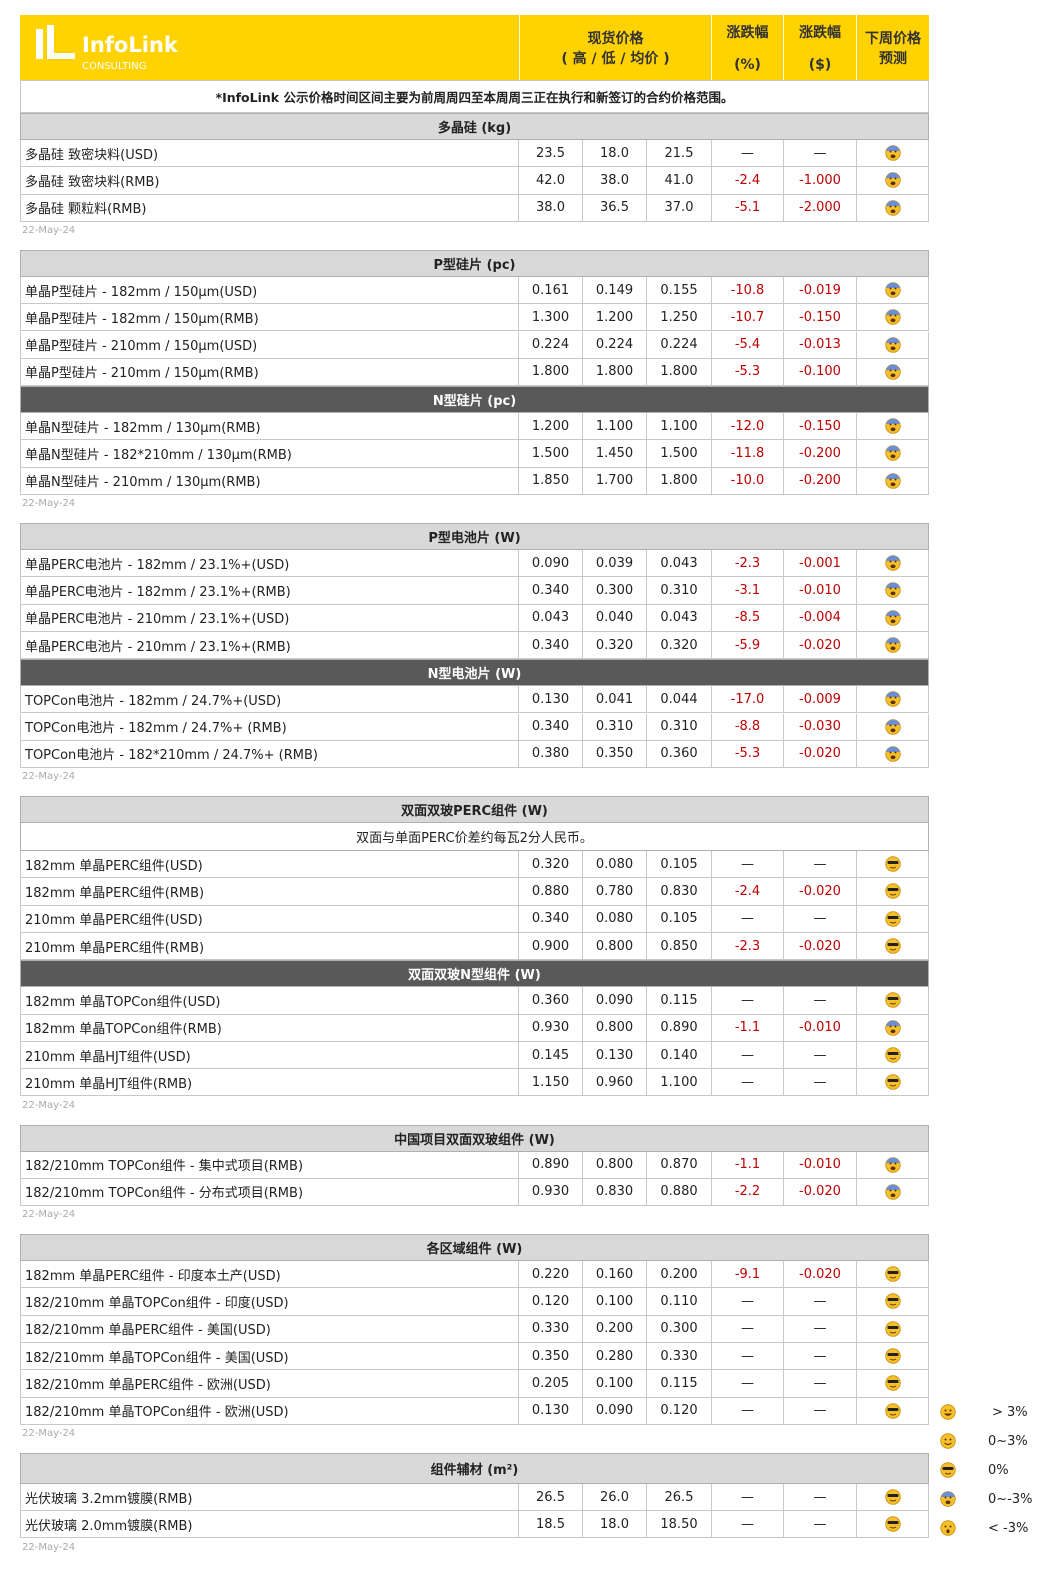  Describe the element at coordinates (269, 1055) in the screenshot. I see `row-name: 210mm 单晶HJT组件(USD)` at that location.